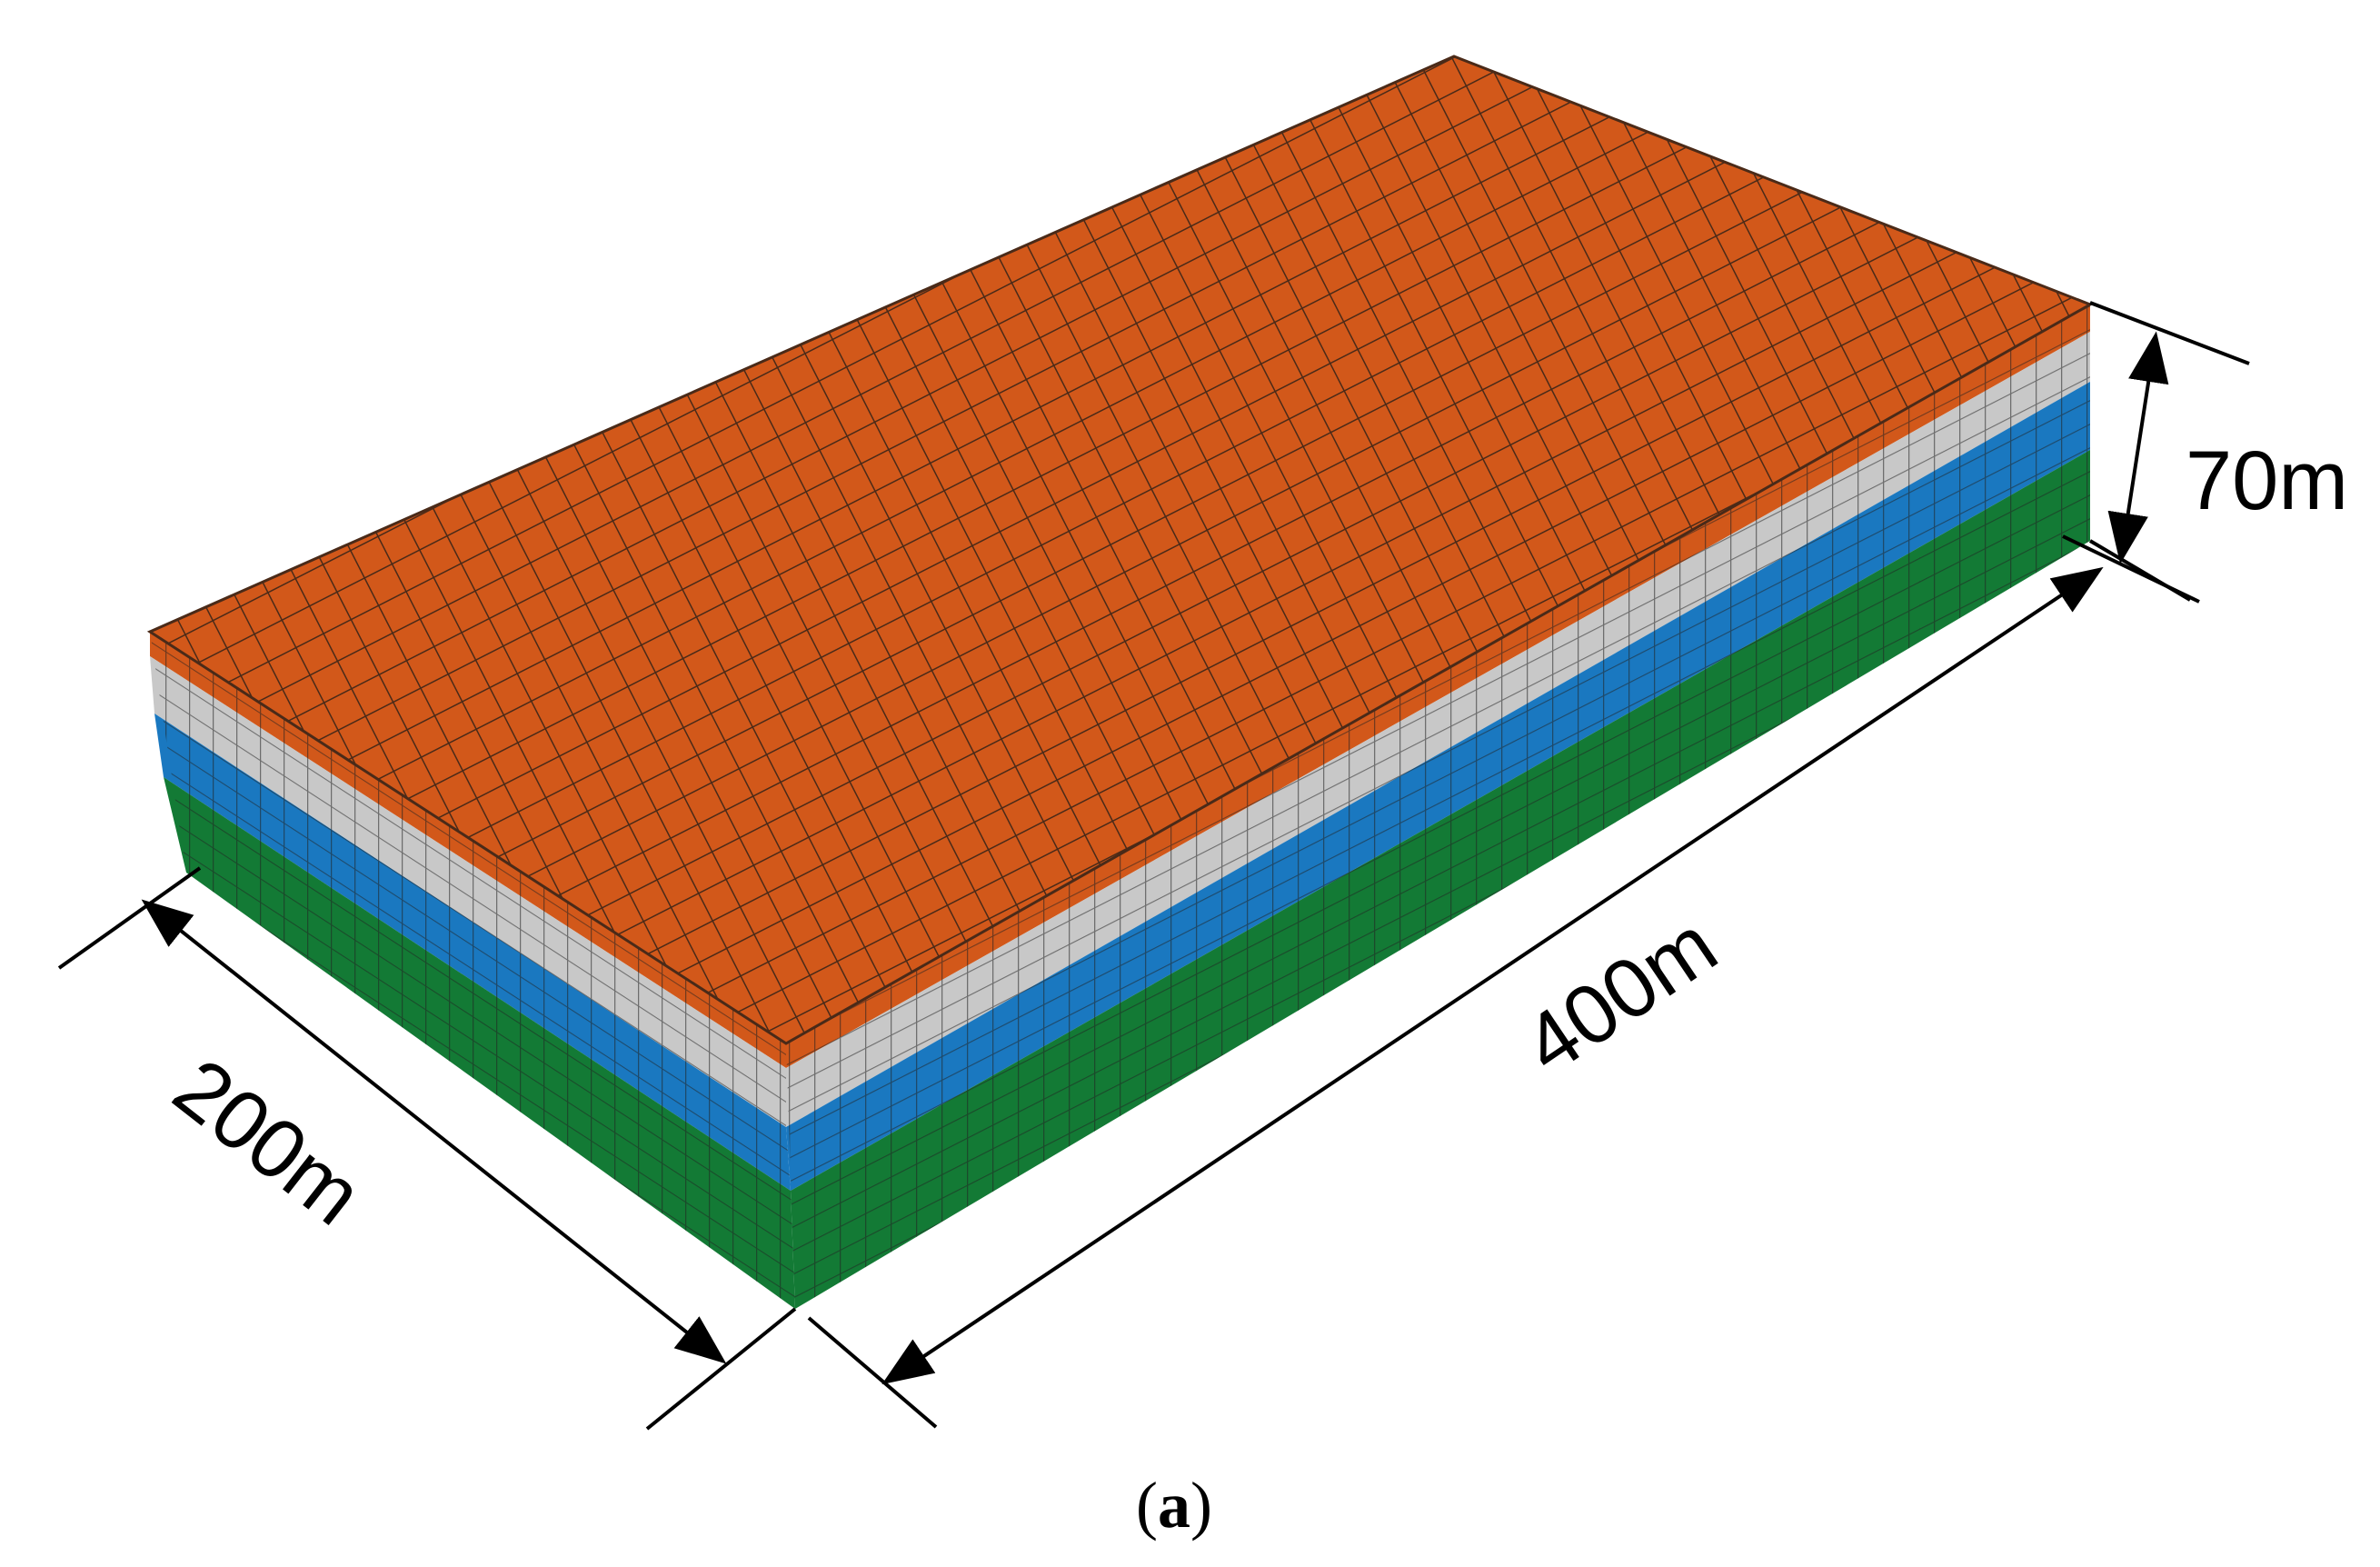 This screenshot has width=2380, height=1567. What do you see at coordinates (1620, 995) in the screenshot?
I see `length-label: 400m` at bounding box center [1620, 995].